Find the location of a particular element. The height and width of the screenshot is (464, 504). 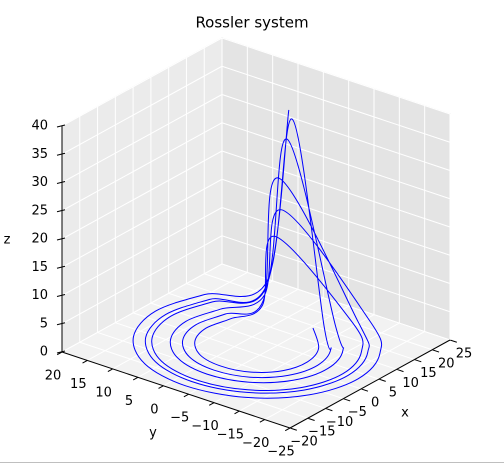

x-tick-label: 0 is located at coordinates (375, 402).